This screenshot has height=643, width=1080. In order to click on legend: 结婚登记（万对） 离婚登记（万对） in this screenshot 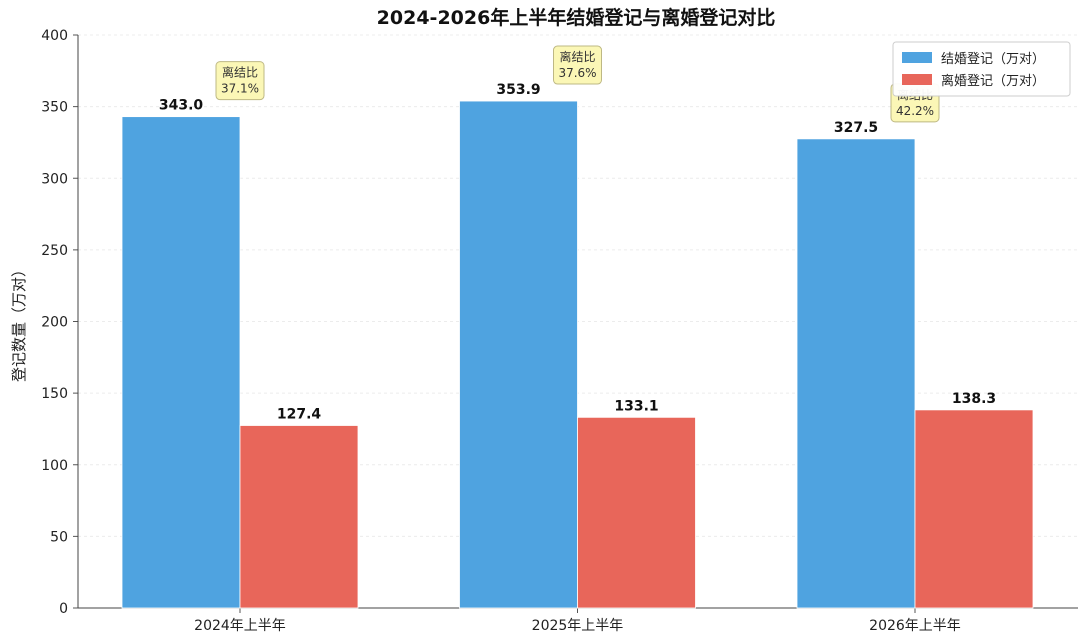, I will do `click(981, 69)`.